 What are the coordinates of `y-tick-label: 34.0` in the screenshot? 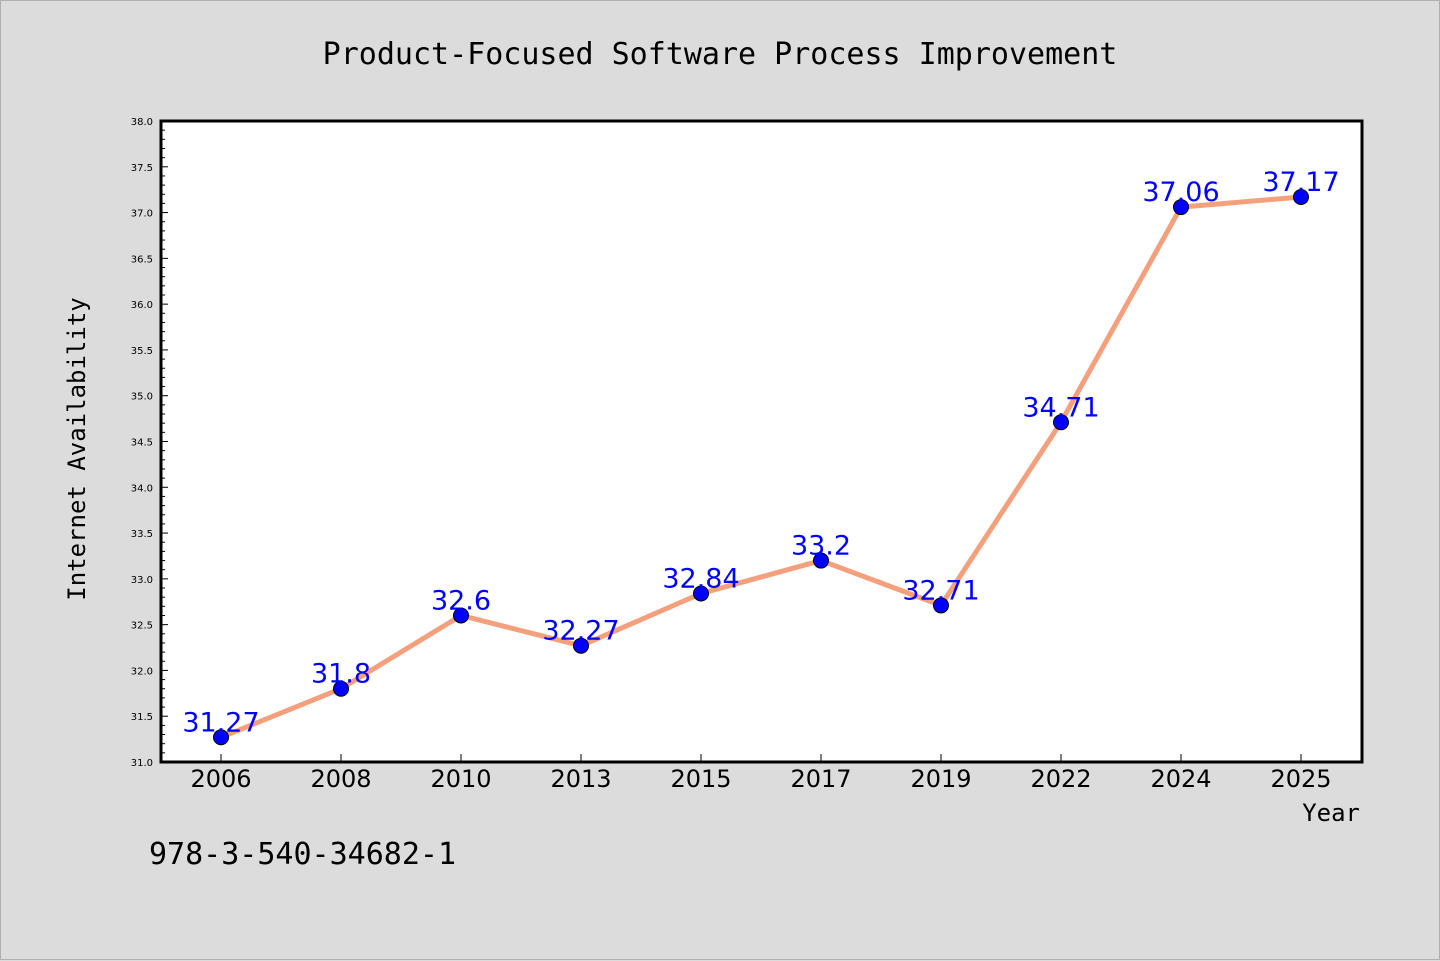 It's located at (142, 488).